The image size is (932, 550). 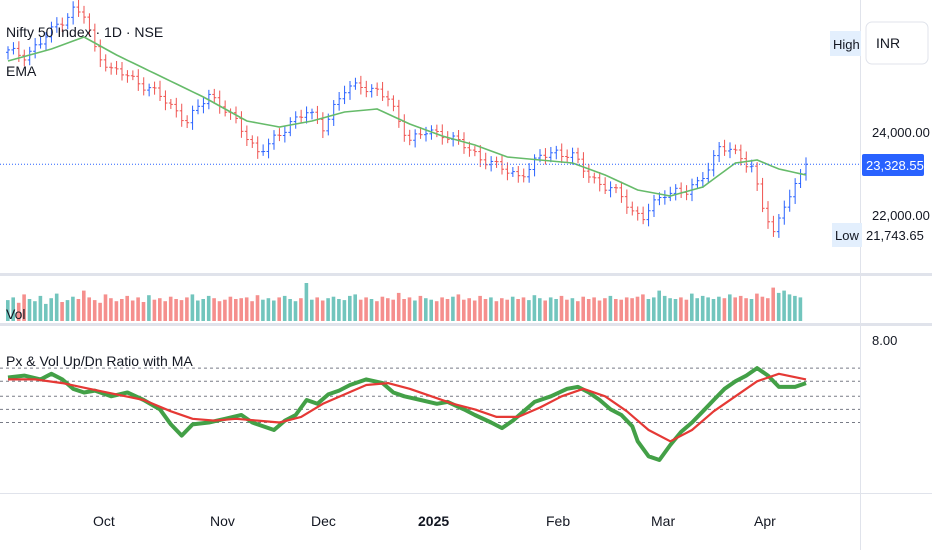 What do you see at coordinates (884, 340) in the screenshot?
I see `ratio-tick-8: 8.00` at bounding box center [884, 340].